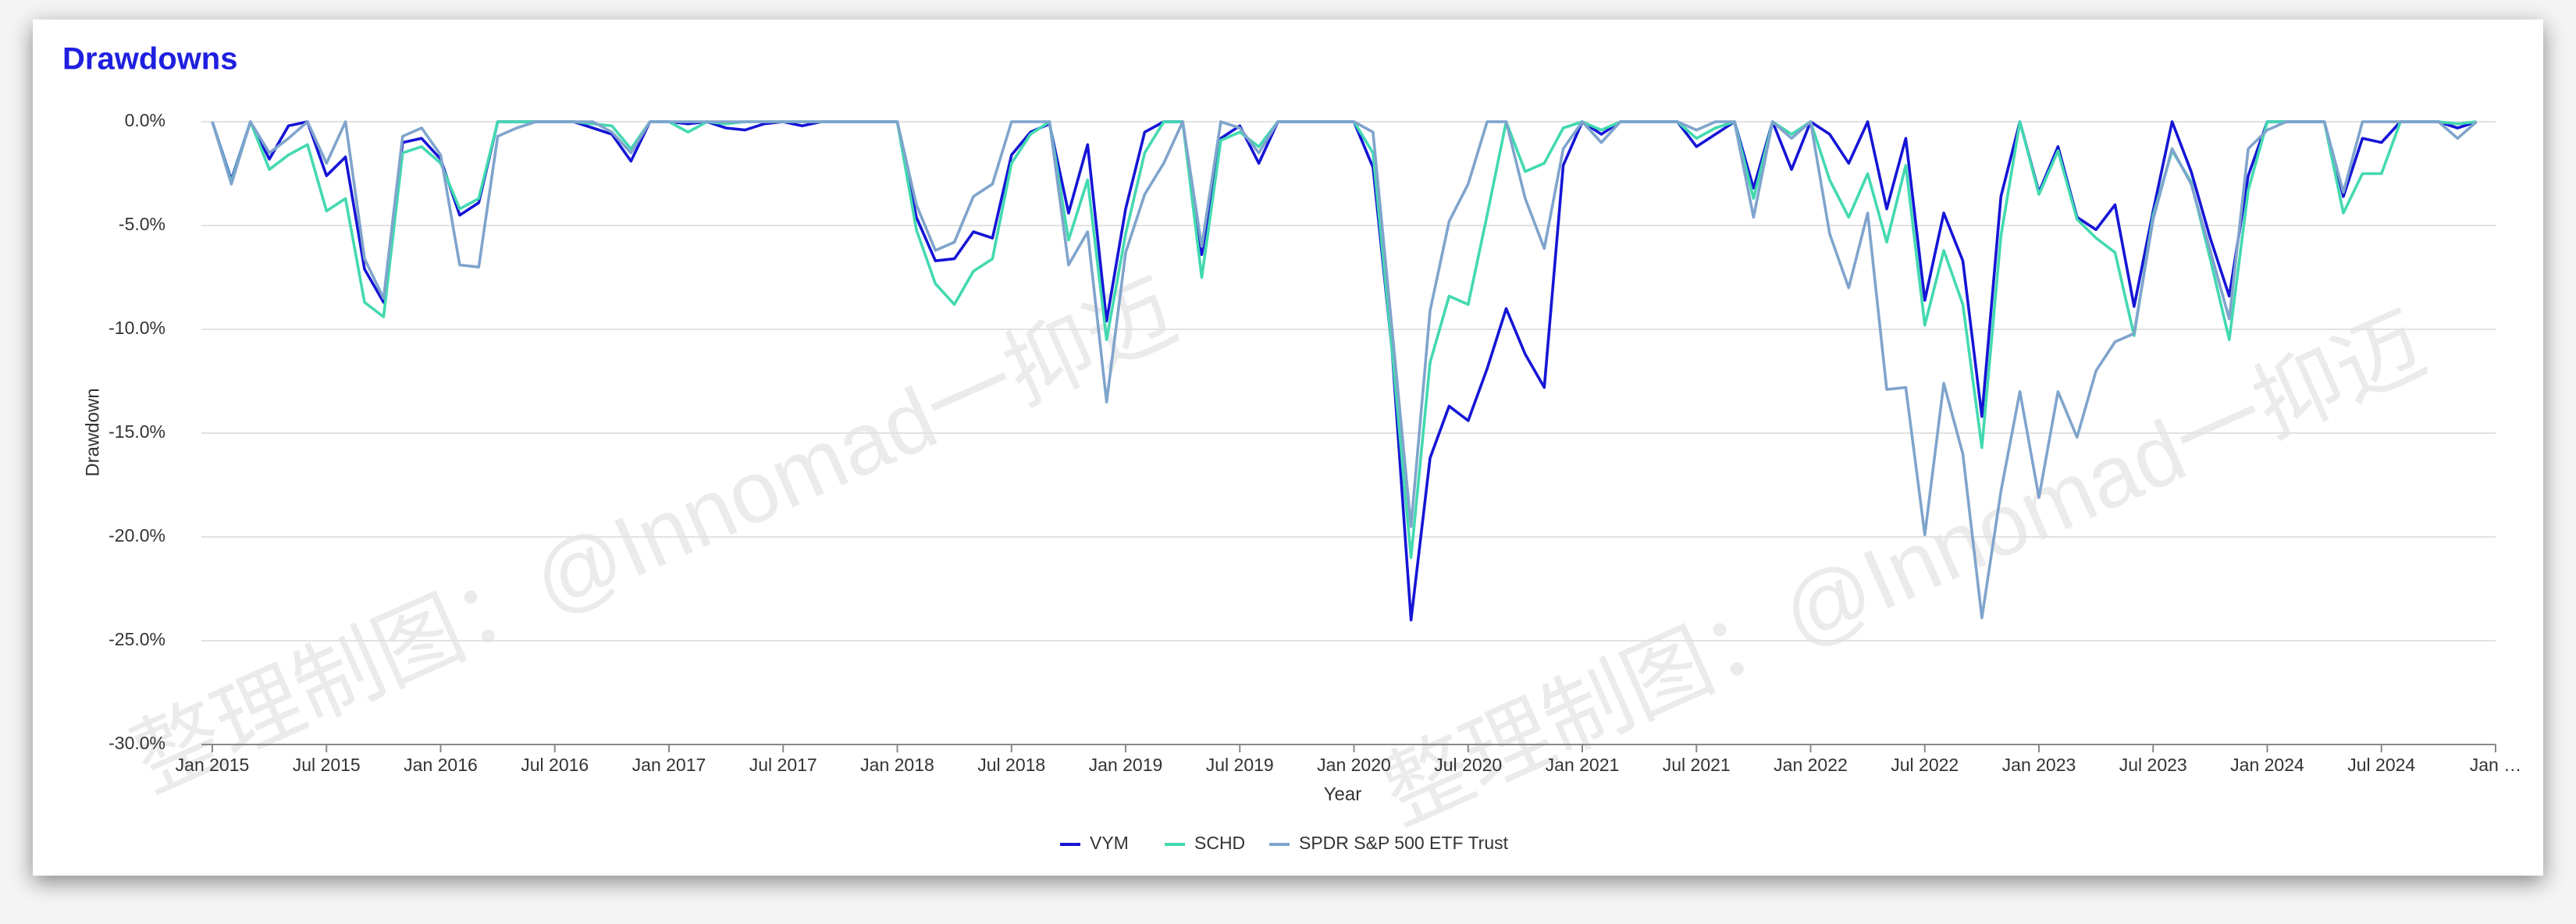 The height and width of the screenshot is (924, 2576). What do you see at coordinates (1404, 843) in the screenshot?
I see `legend-label: SPDR S&P 500 ETF Trust` at bounding box center [1404, 843].